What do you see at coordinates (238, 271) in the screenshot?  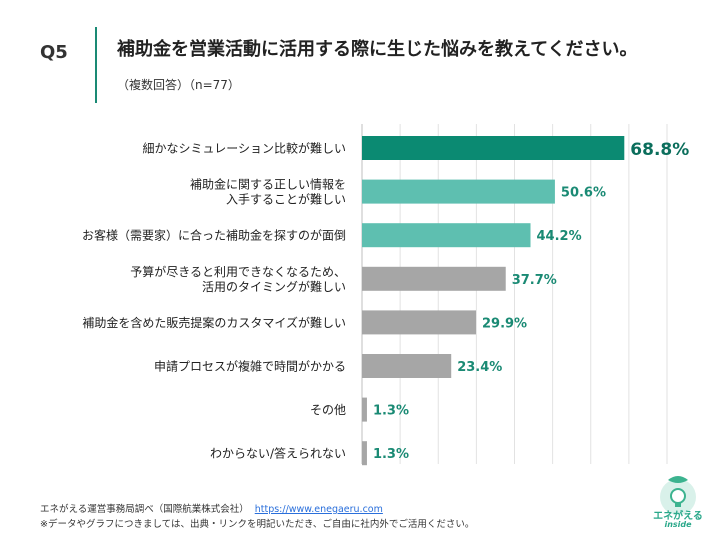 I see `category-label-line: 予算が尽きると利用できなくなるため、` at bounding box center [238, 271].